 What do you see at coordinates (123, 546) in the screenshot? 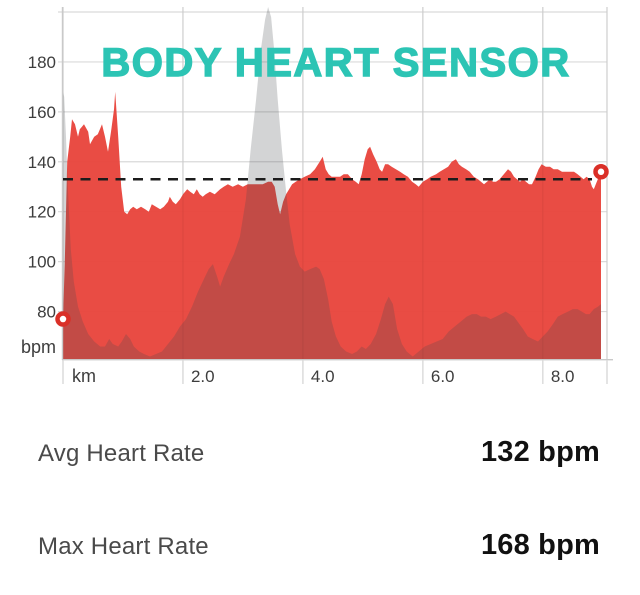
I see `max-heart-rate-label: Max Heart Rate` at bounding box center [123, 546].